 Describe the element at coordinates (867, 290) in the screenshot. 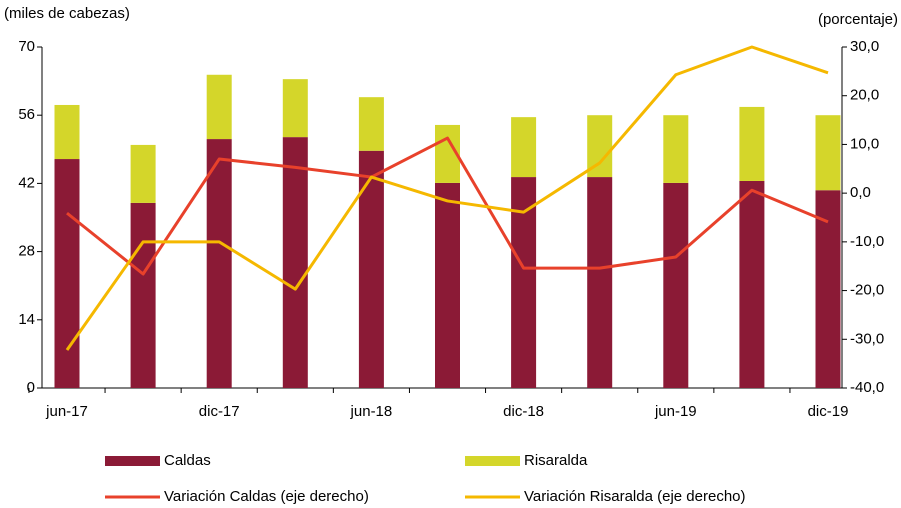

I see `y2-tick-label: -20,0` at that location.